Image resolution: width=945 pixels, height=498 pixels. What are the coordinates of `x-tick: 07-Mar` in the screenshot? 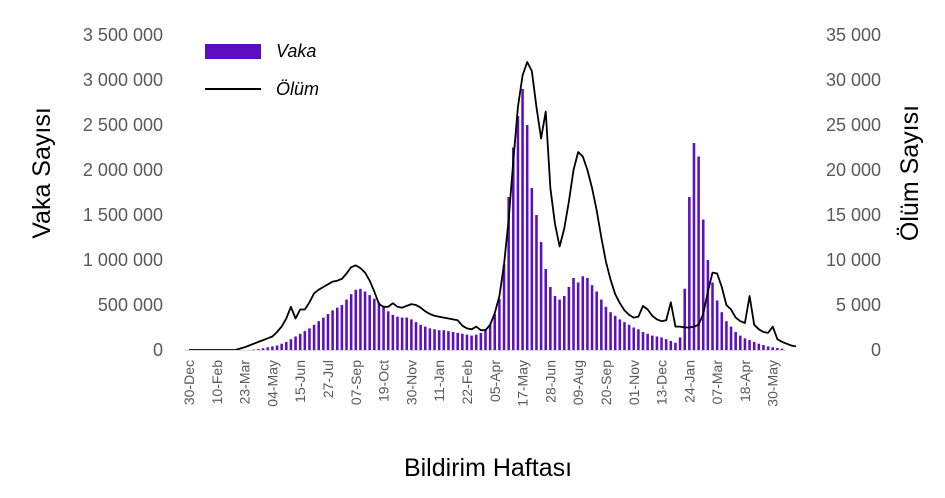 It's located at (717, 382).